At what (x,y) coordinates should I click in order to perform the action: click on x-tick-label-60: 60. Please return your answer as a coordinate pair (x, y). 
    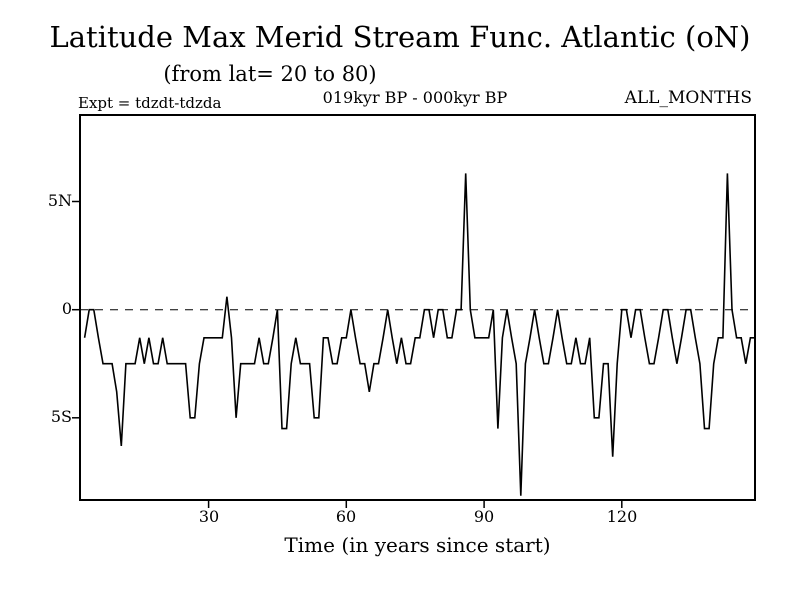
    Looking at the image, I should click on (346, 516).